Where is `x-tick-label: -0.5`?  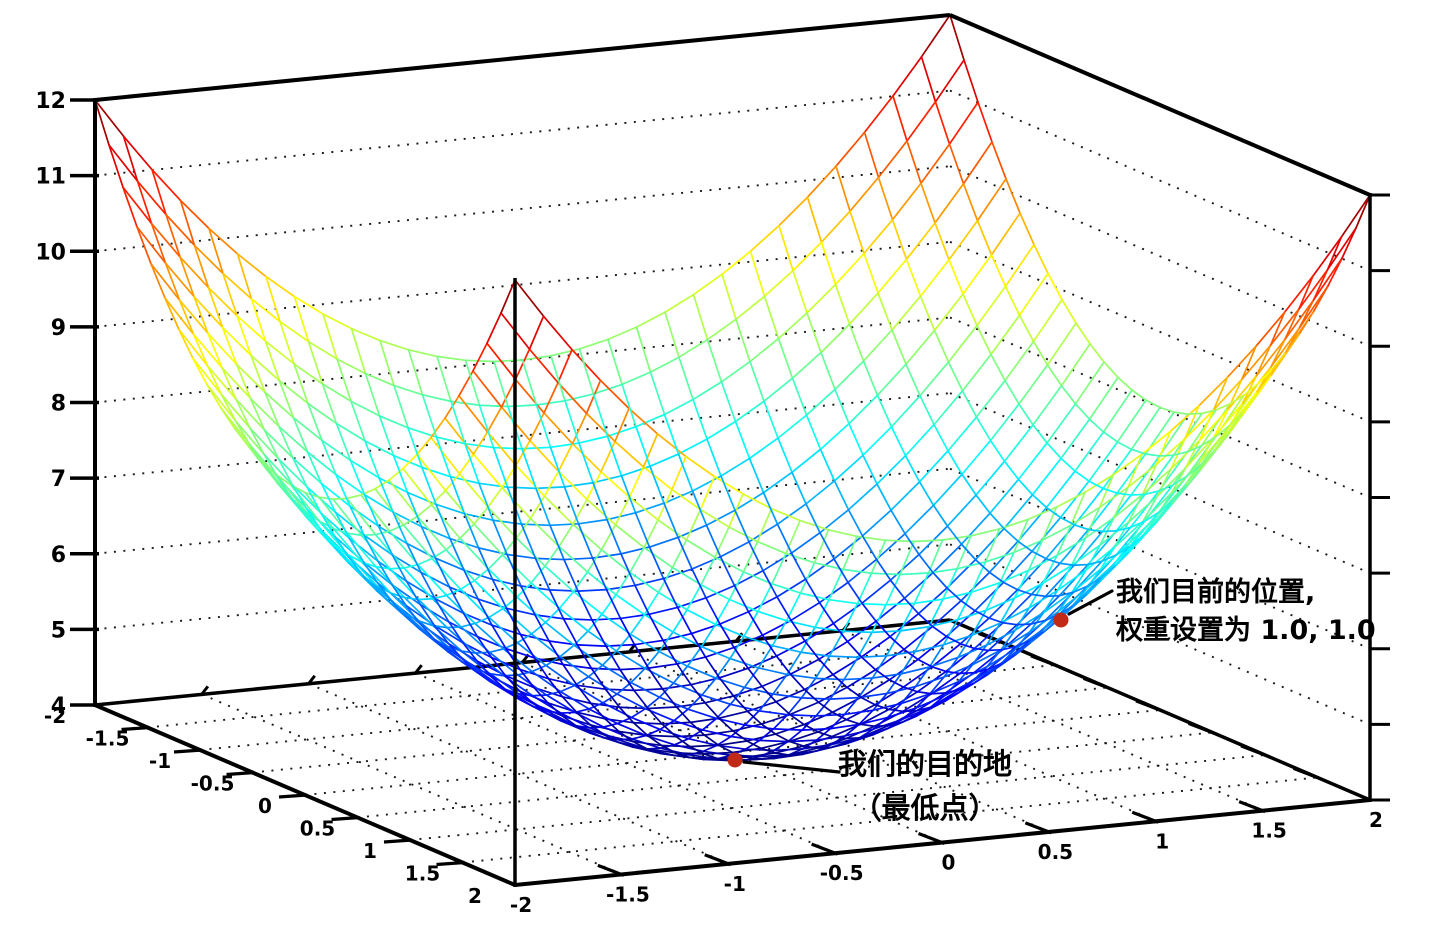 x-tick-label: -0.5 is located at coordinates (213, 784).